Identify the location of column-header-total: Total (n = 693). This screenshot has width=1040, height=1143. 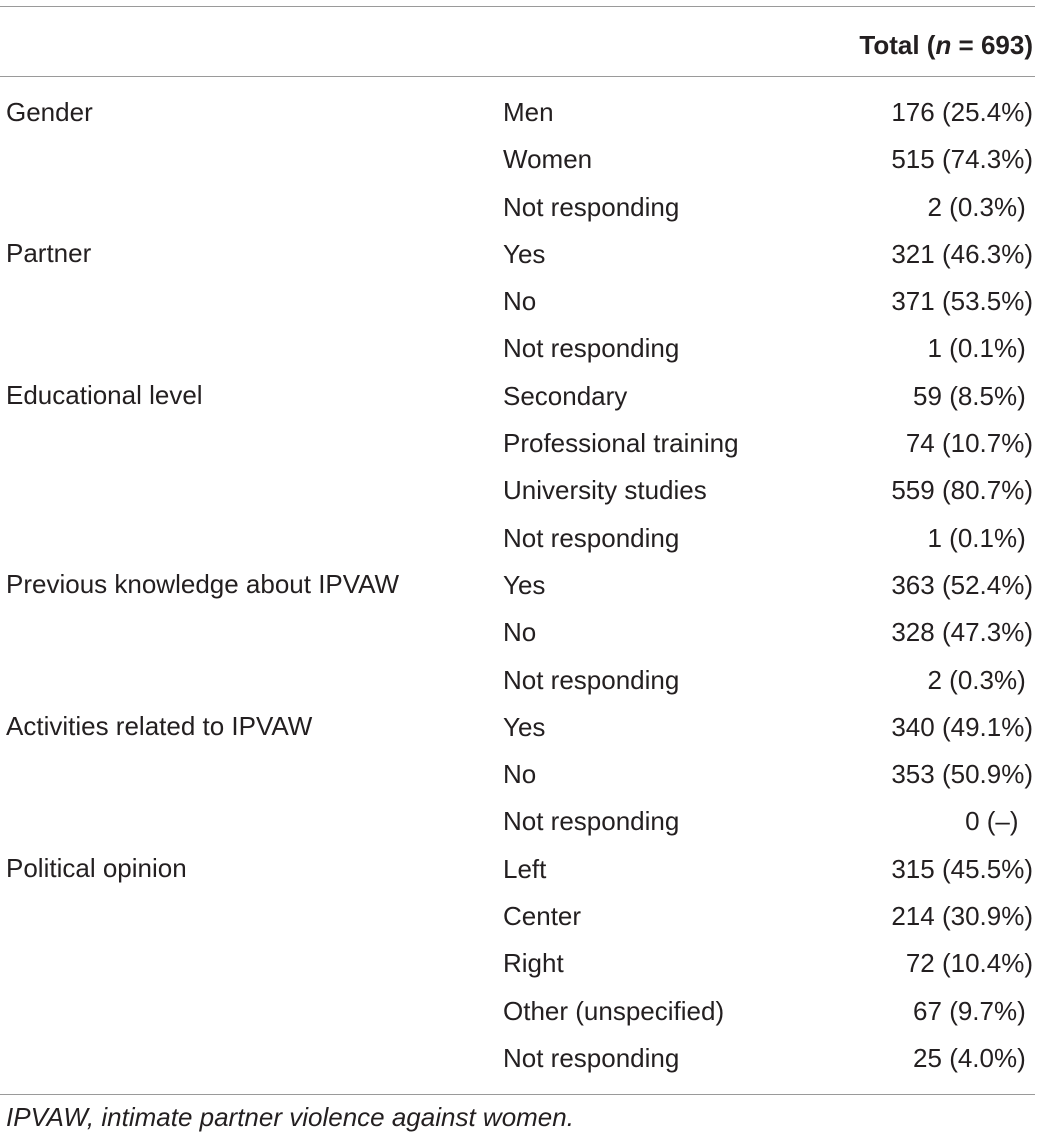
(946, 45).